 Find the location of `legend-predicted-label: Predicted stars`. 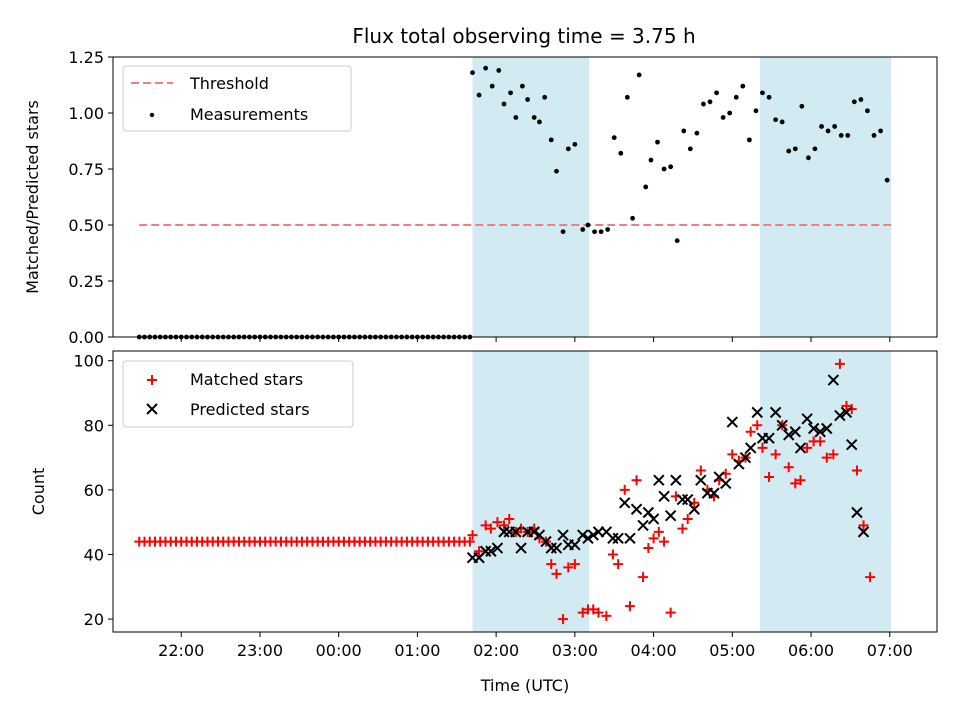

legend-predicted-label: Predicted stars is located at coordinates (250, 409).